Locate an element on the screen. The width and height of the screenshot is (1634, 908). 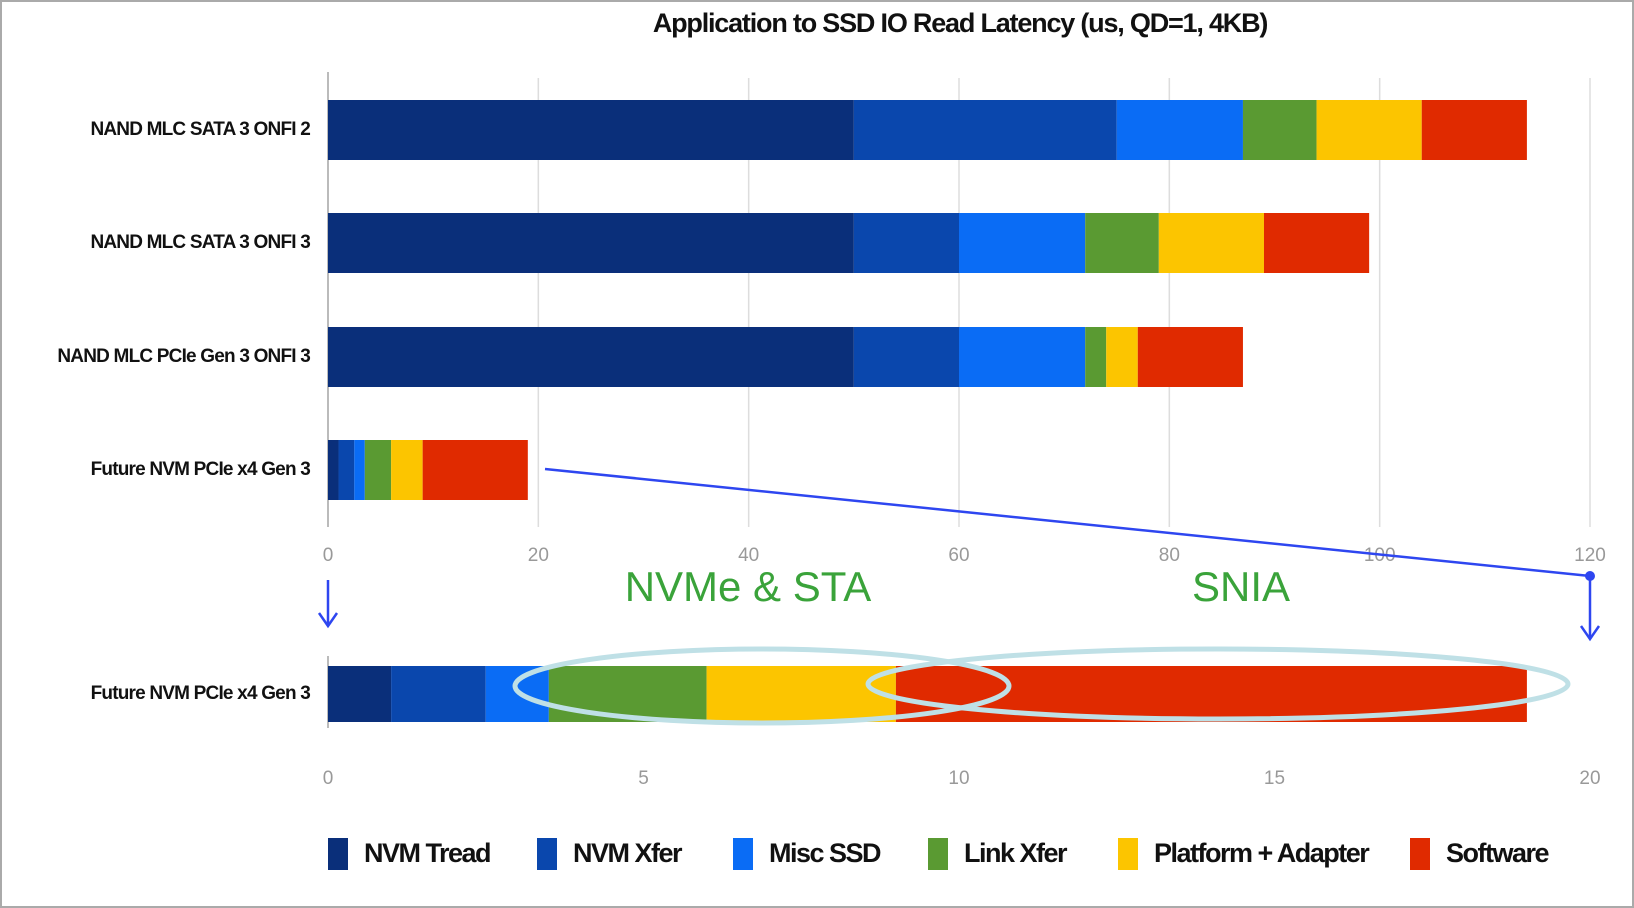
x-tick-label: 80 is located at coordinates (1169, 555).